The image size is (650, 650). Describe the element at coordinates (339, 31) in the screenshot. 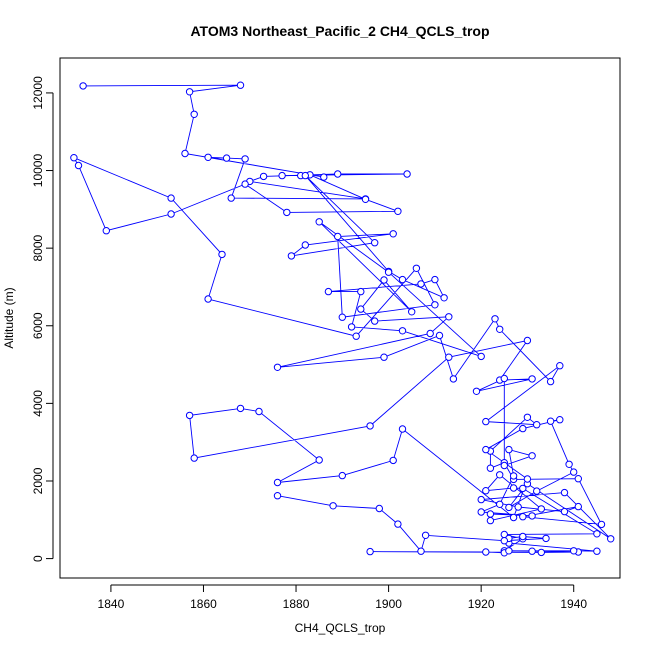

I see `chart-title: ATOM3 Northeast_Pacific_2 CH4_QCLS_trop` at that location.